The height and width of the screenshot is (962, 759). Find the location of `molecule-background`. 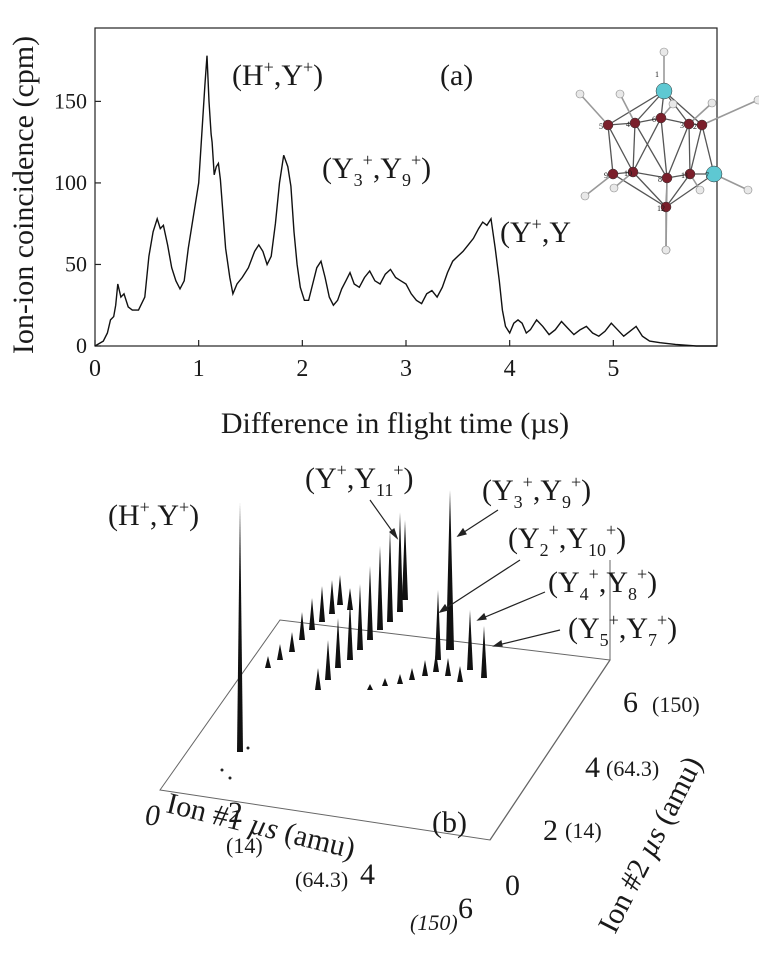

molecule-background is located at coordinates (643, 147).